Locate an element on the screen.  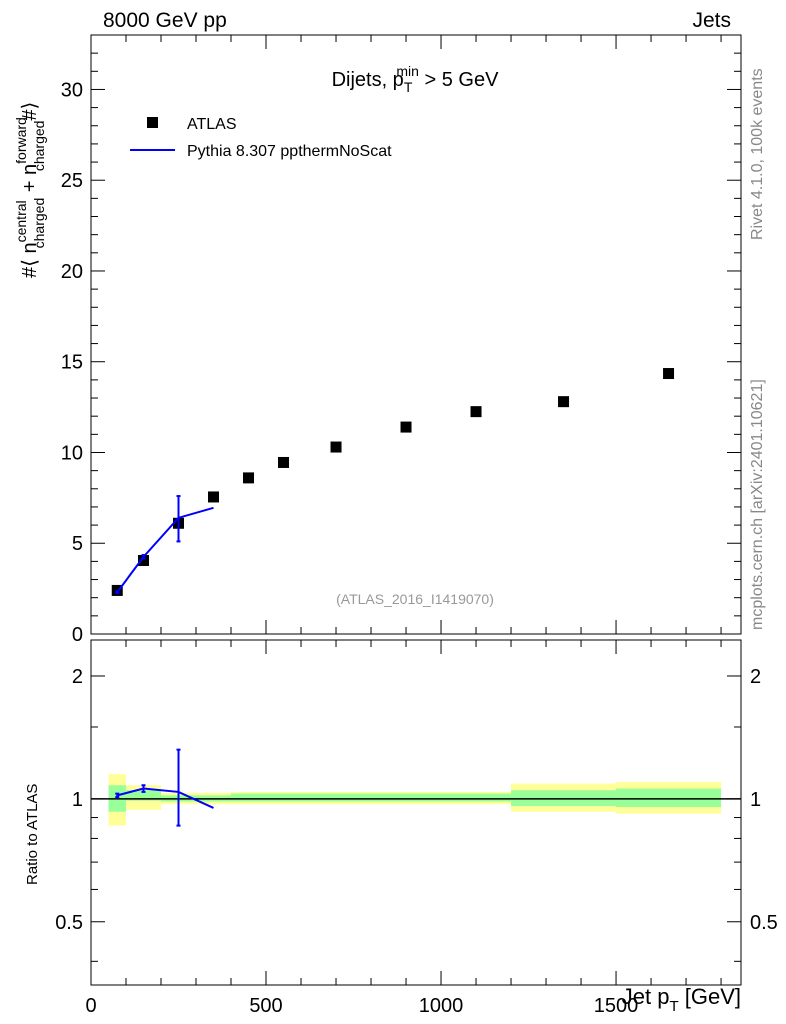
analysis-watermark: (ATLAS_2016_I1419070) is located at coordinates (415, 599).